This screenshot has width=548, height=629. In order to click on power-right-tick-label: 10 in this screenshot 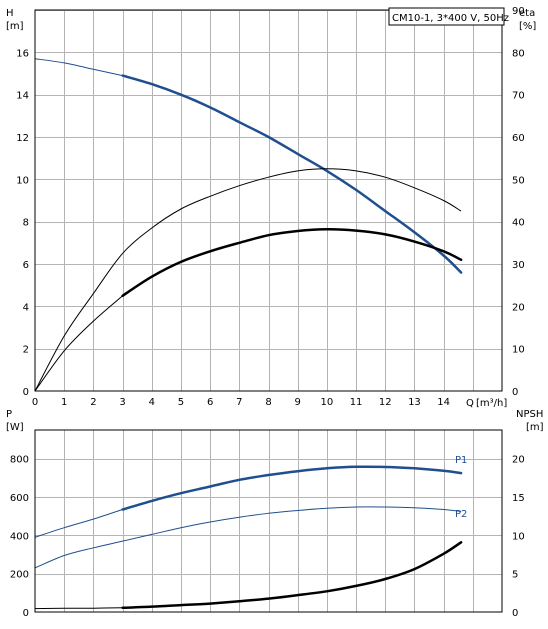, I will do `click(518, 536)`.